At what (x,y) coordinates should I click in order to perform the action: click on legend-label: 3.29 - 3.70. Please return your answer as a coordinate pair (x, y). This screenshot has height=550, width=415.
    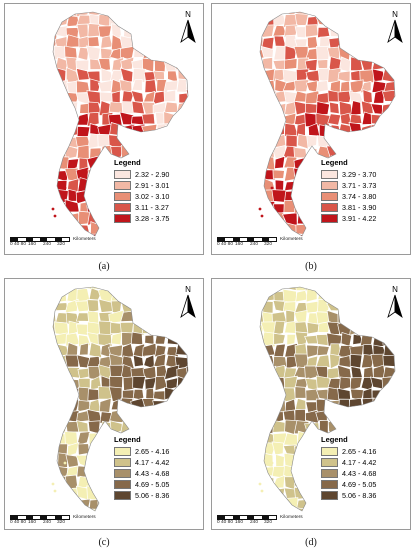
    Looking at the image, I should click on (359, 174).